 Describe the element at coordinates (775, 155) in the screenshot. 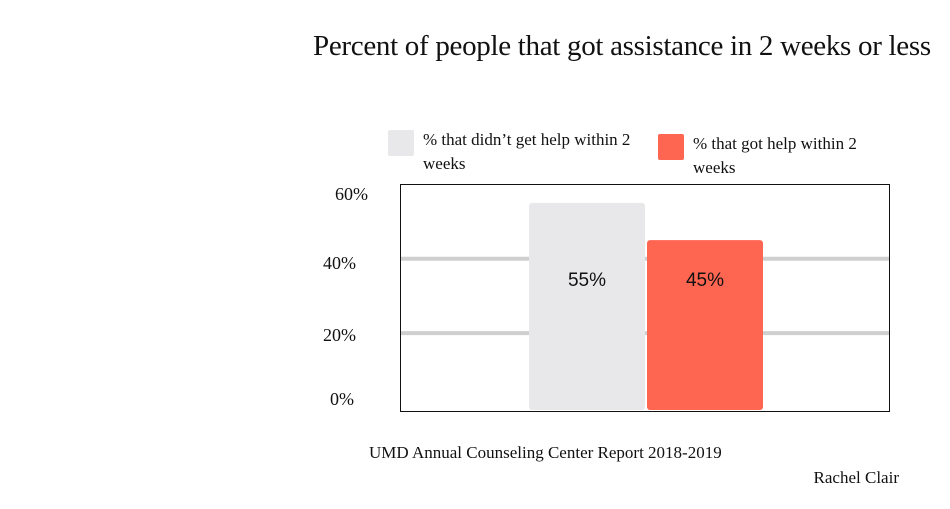

I see `legend-label-got-help: % that got help within 2 weeks` at that location.